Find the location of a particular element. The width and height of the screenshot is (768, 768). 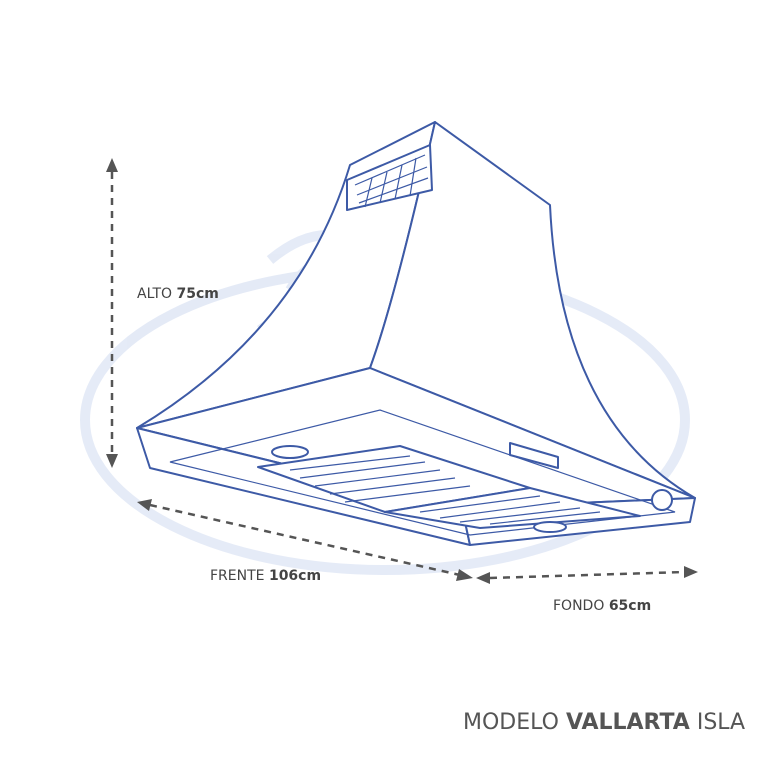

front-label: FRENTE 106cm is located at coordinates (265, 576).